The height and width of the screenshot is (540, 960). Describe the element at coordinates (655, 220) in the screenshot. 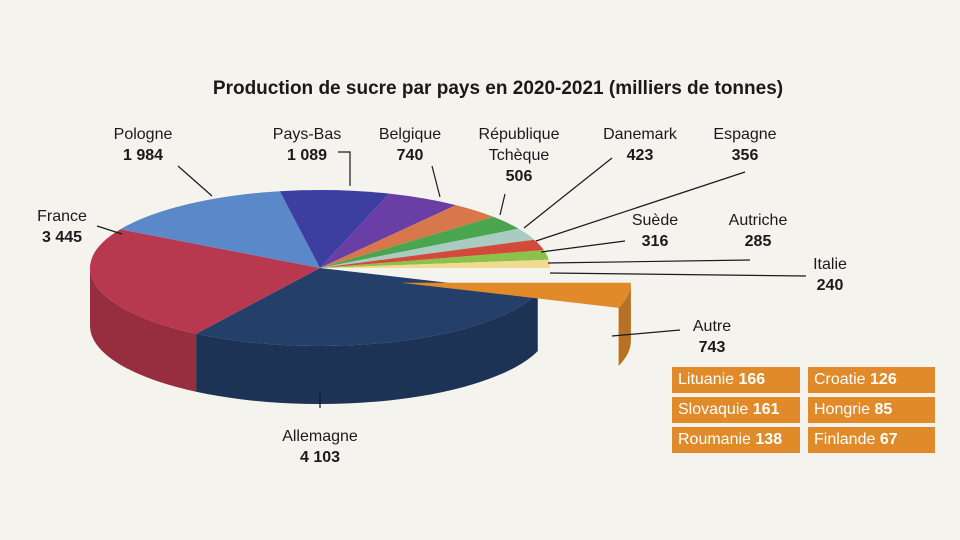

I see `category-label: Suède` at that location.